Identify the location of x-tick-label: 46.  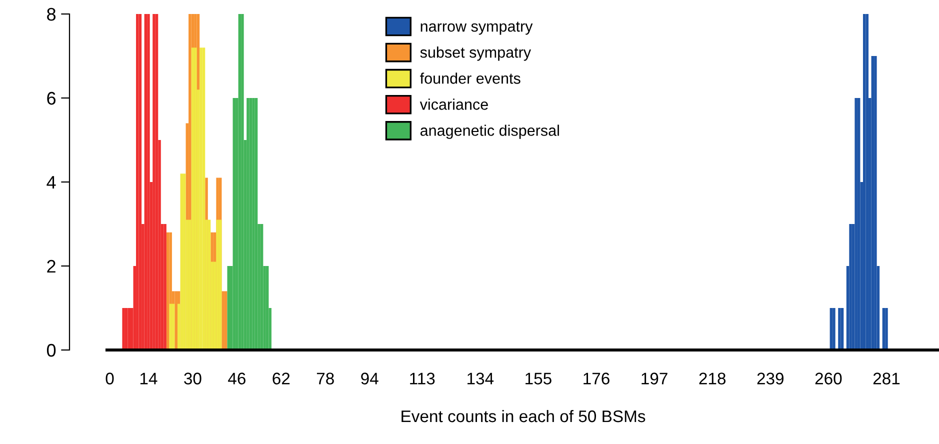
(237, 378).